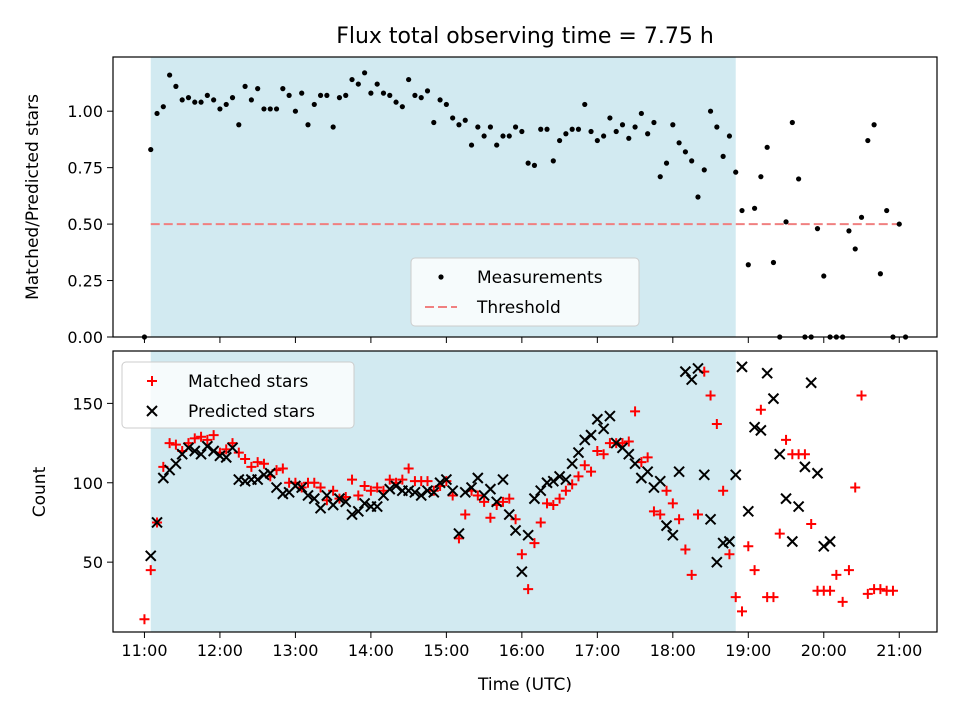 The image size is (960, 720). I want to click on top-y-tick-label: 0.25, so click(85, 281).